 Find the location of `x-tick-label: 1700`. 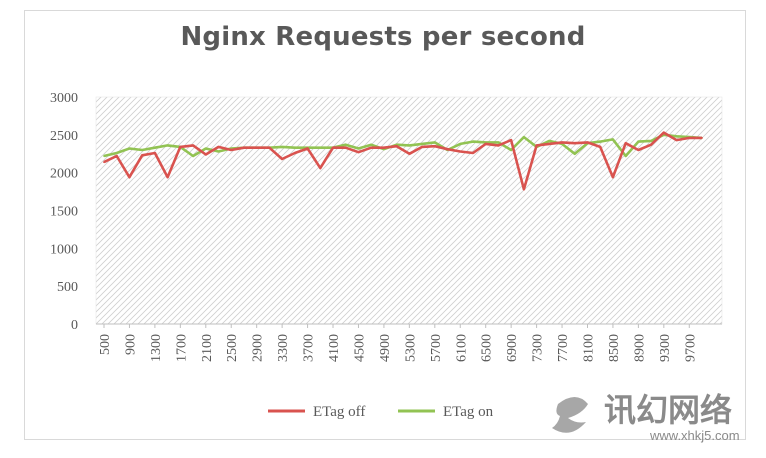

x-tick-label: 1700 is located at coordinates (181, 348).